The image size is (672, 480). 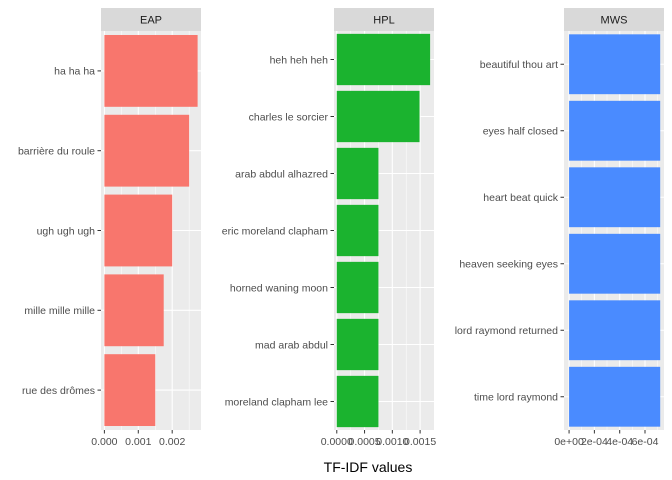 What do you see at coordinates (594, 442) in the screenshot?
I see `x-tick-label: 2e-04` at bounding box center [594, 442].